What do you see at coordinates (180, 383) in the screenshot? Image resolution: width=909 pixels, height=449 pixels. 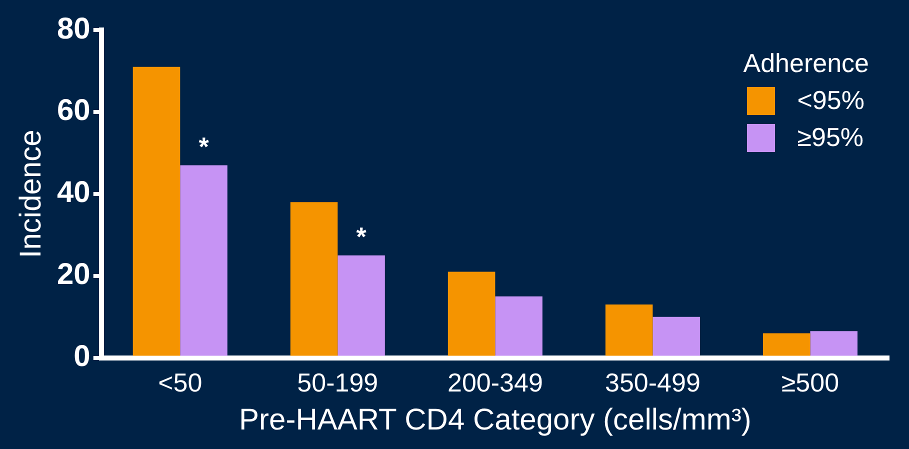 I see `x-tick-label: <50` at bounding box center [180, 383].